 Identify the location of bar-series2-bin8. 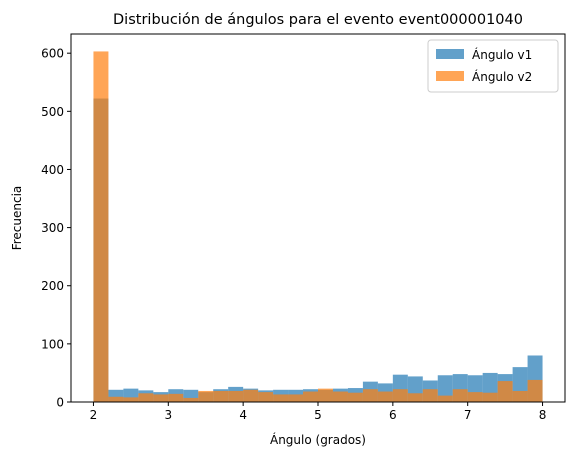
(206, 396).